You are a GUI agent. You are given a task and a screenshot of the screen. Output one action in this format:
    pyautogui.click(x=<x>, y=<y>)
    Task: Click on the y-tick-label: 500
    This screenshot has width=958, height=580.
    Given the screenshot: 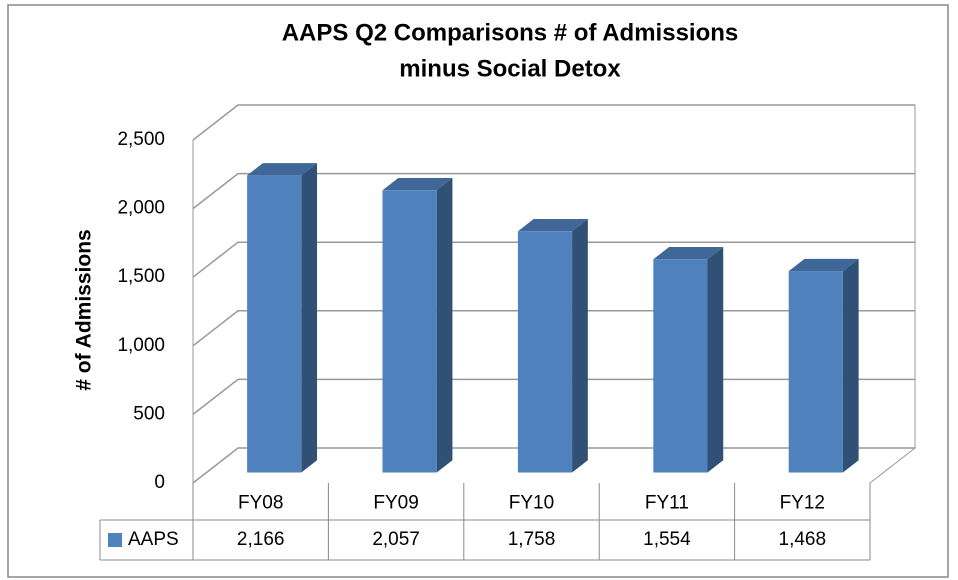 What is the action you would take?
    pyautogui.click(x=149, y=413)
    